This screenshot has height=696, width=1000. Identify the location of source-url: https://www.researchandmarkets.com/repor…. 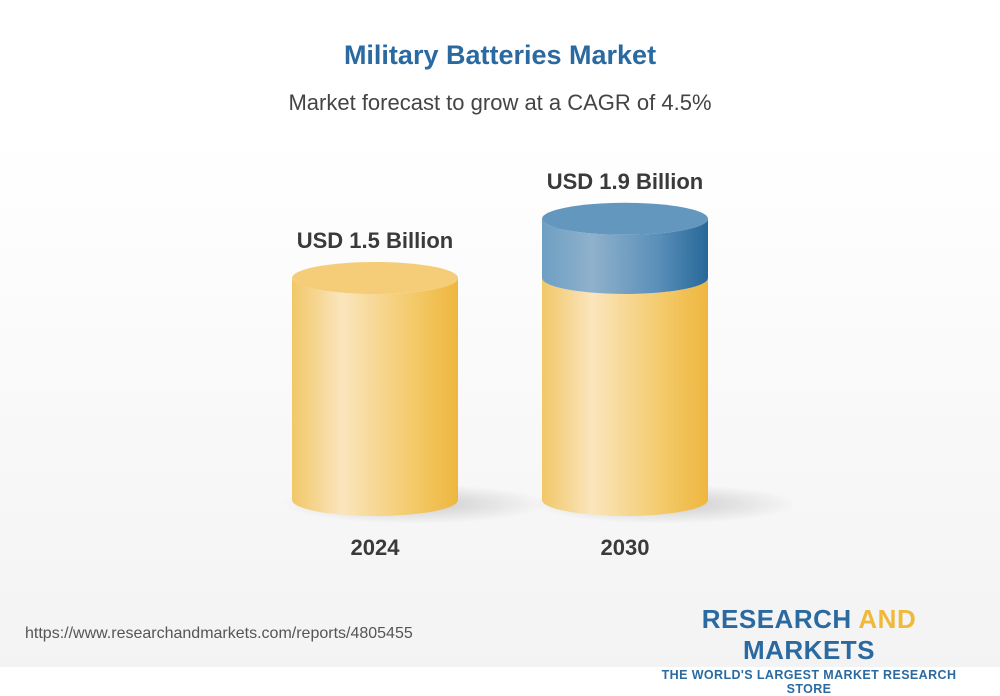
(219, 633).